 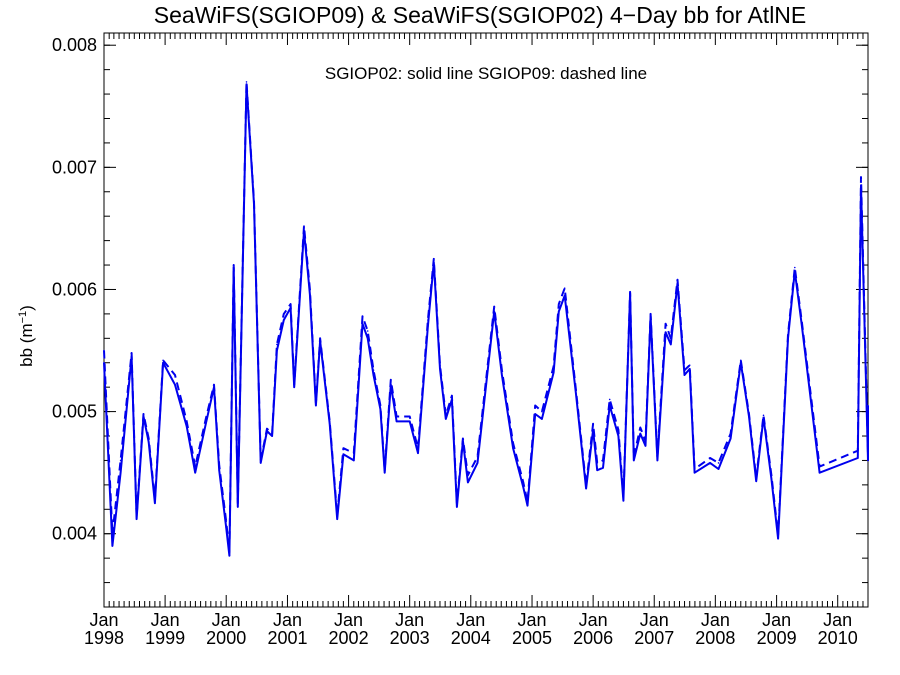 I want to click on y-tick-label: 0.006, so click(x=74, y=289).